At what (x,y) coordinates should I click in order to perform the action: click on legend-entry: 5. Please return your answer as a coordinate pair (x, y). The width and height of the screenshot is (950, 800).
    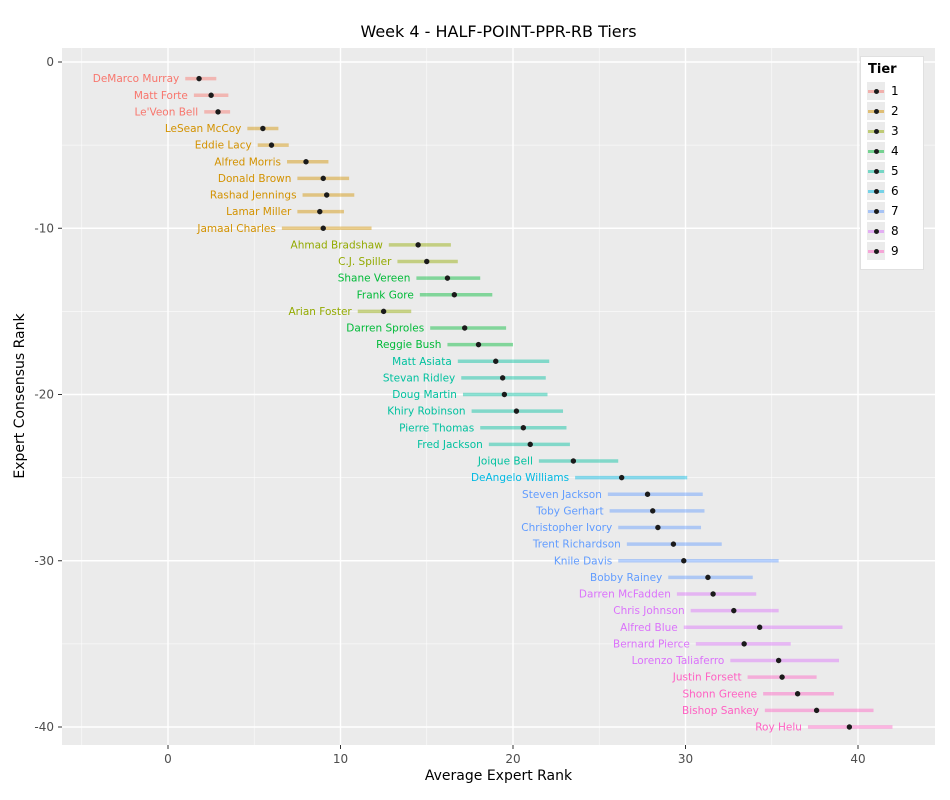
    Looking at the image, I should click on (892, 171).